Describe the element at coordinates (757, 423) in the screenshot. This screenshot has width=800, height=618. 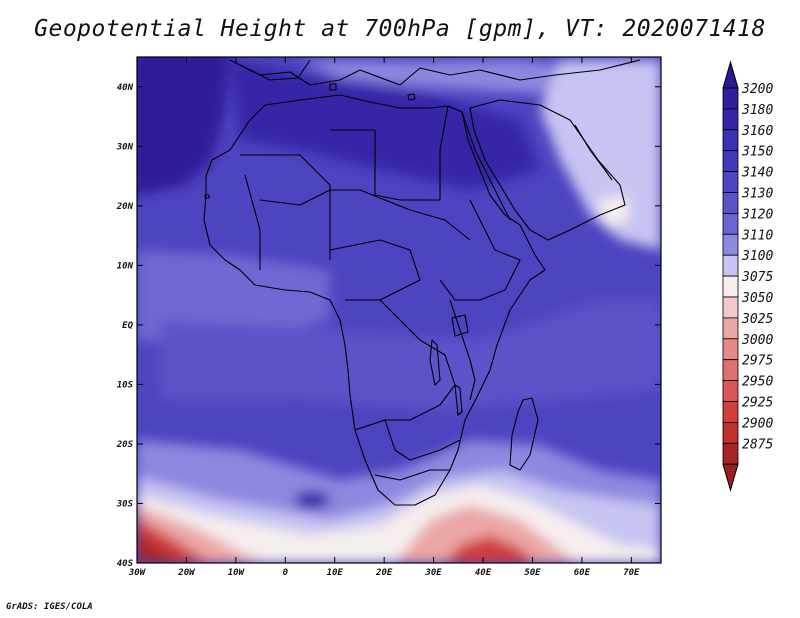
I see `colorbar-label: 2900` at that location.